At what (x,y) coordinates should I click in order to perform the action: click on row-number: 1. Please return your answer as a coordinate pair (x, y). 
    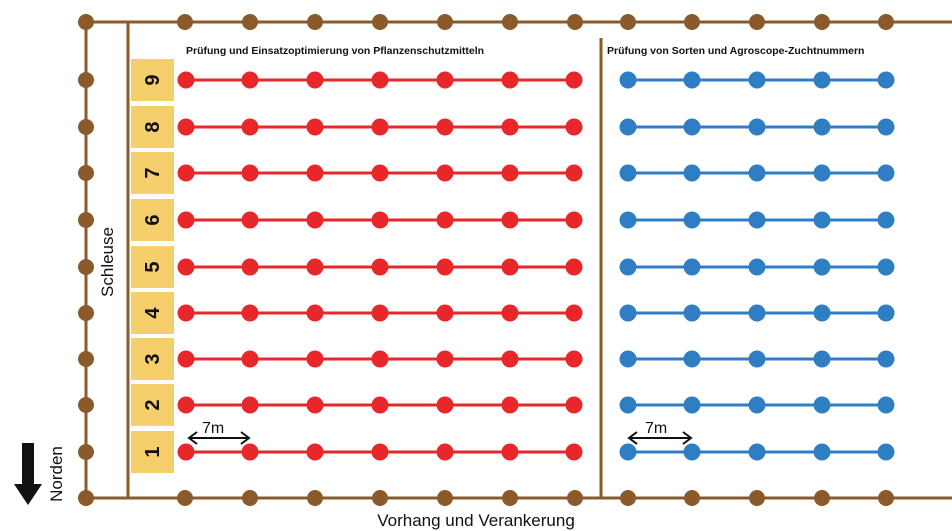
    Looking at the image, I should click on (153, 451).